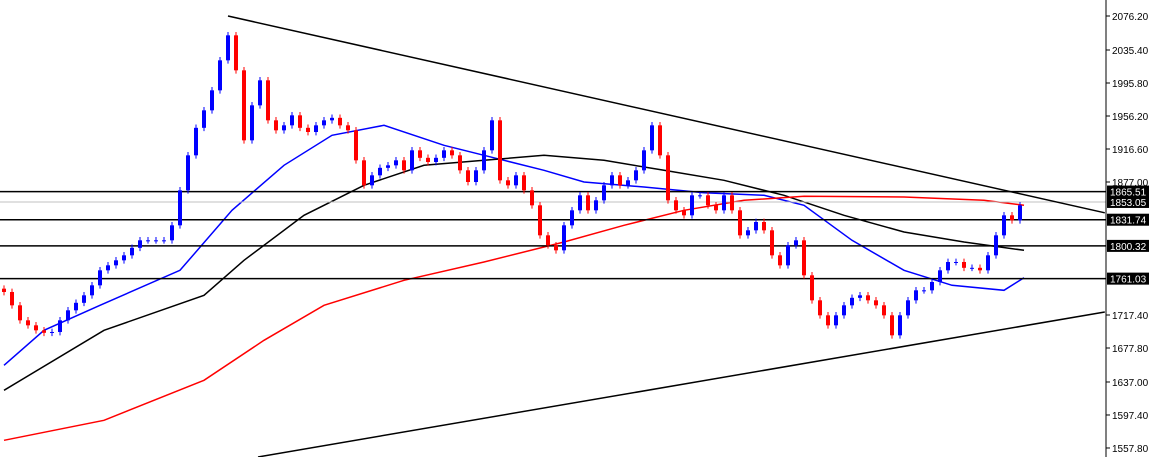 This screenshot has width=1153, height=457. Describe the element at coordinates (1130, 449) in the screenshot. I see `y-tick-label: 1557.80` at that location.